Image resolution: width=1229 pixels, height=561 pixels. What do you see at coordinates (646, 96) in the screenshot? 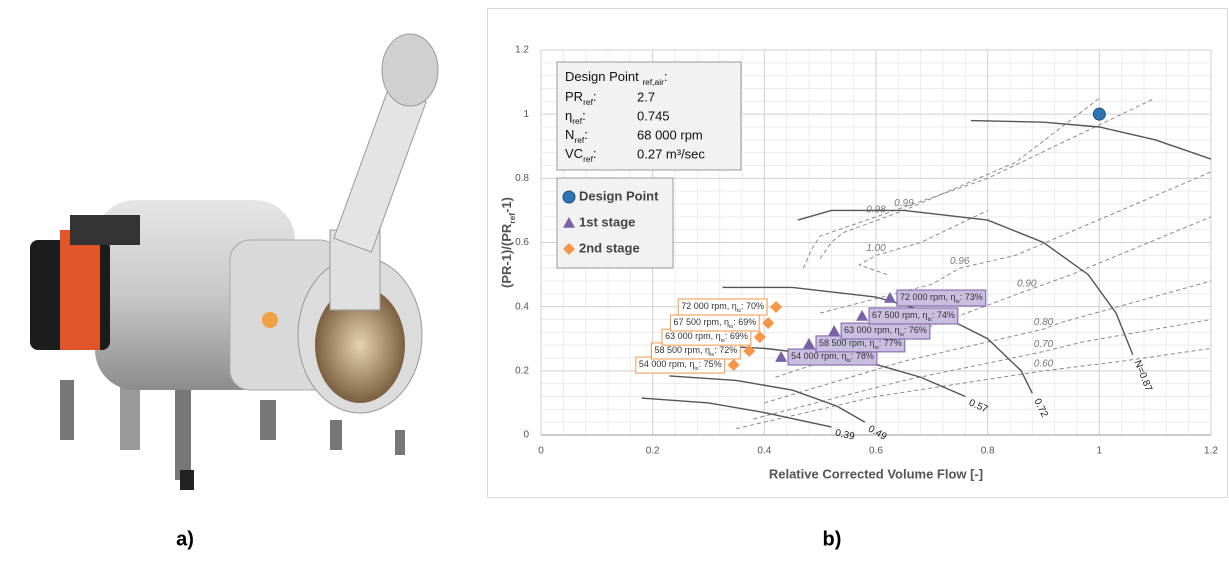
I see `info-value: 2.7` at bounding box center [646, 96].